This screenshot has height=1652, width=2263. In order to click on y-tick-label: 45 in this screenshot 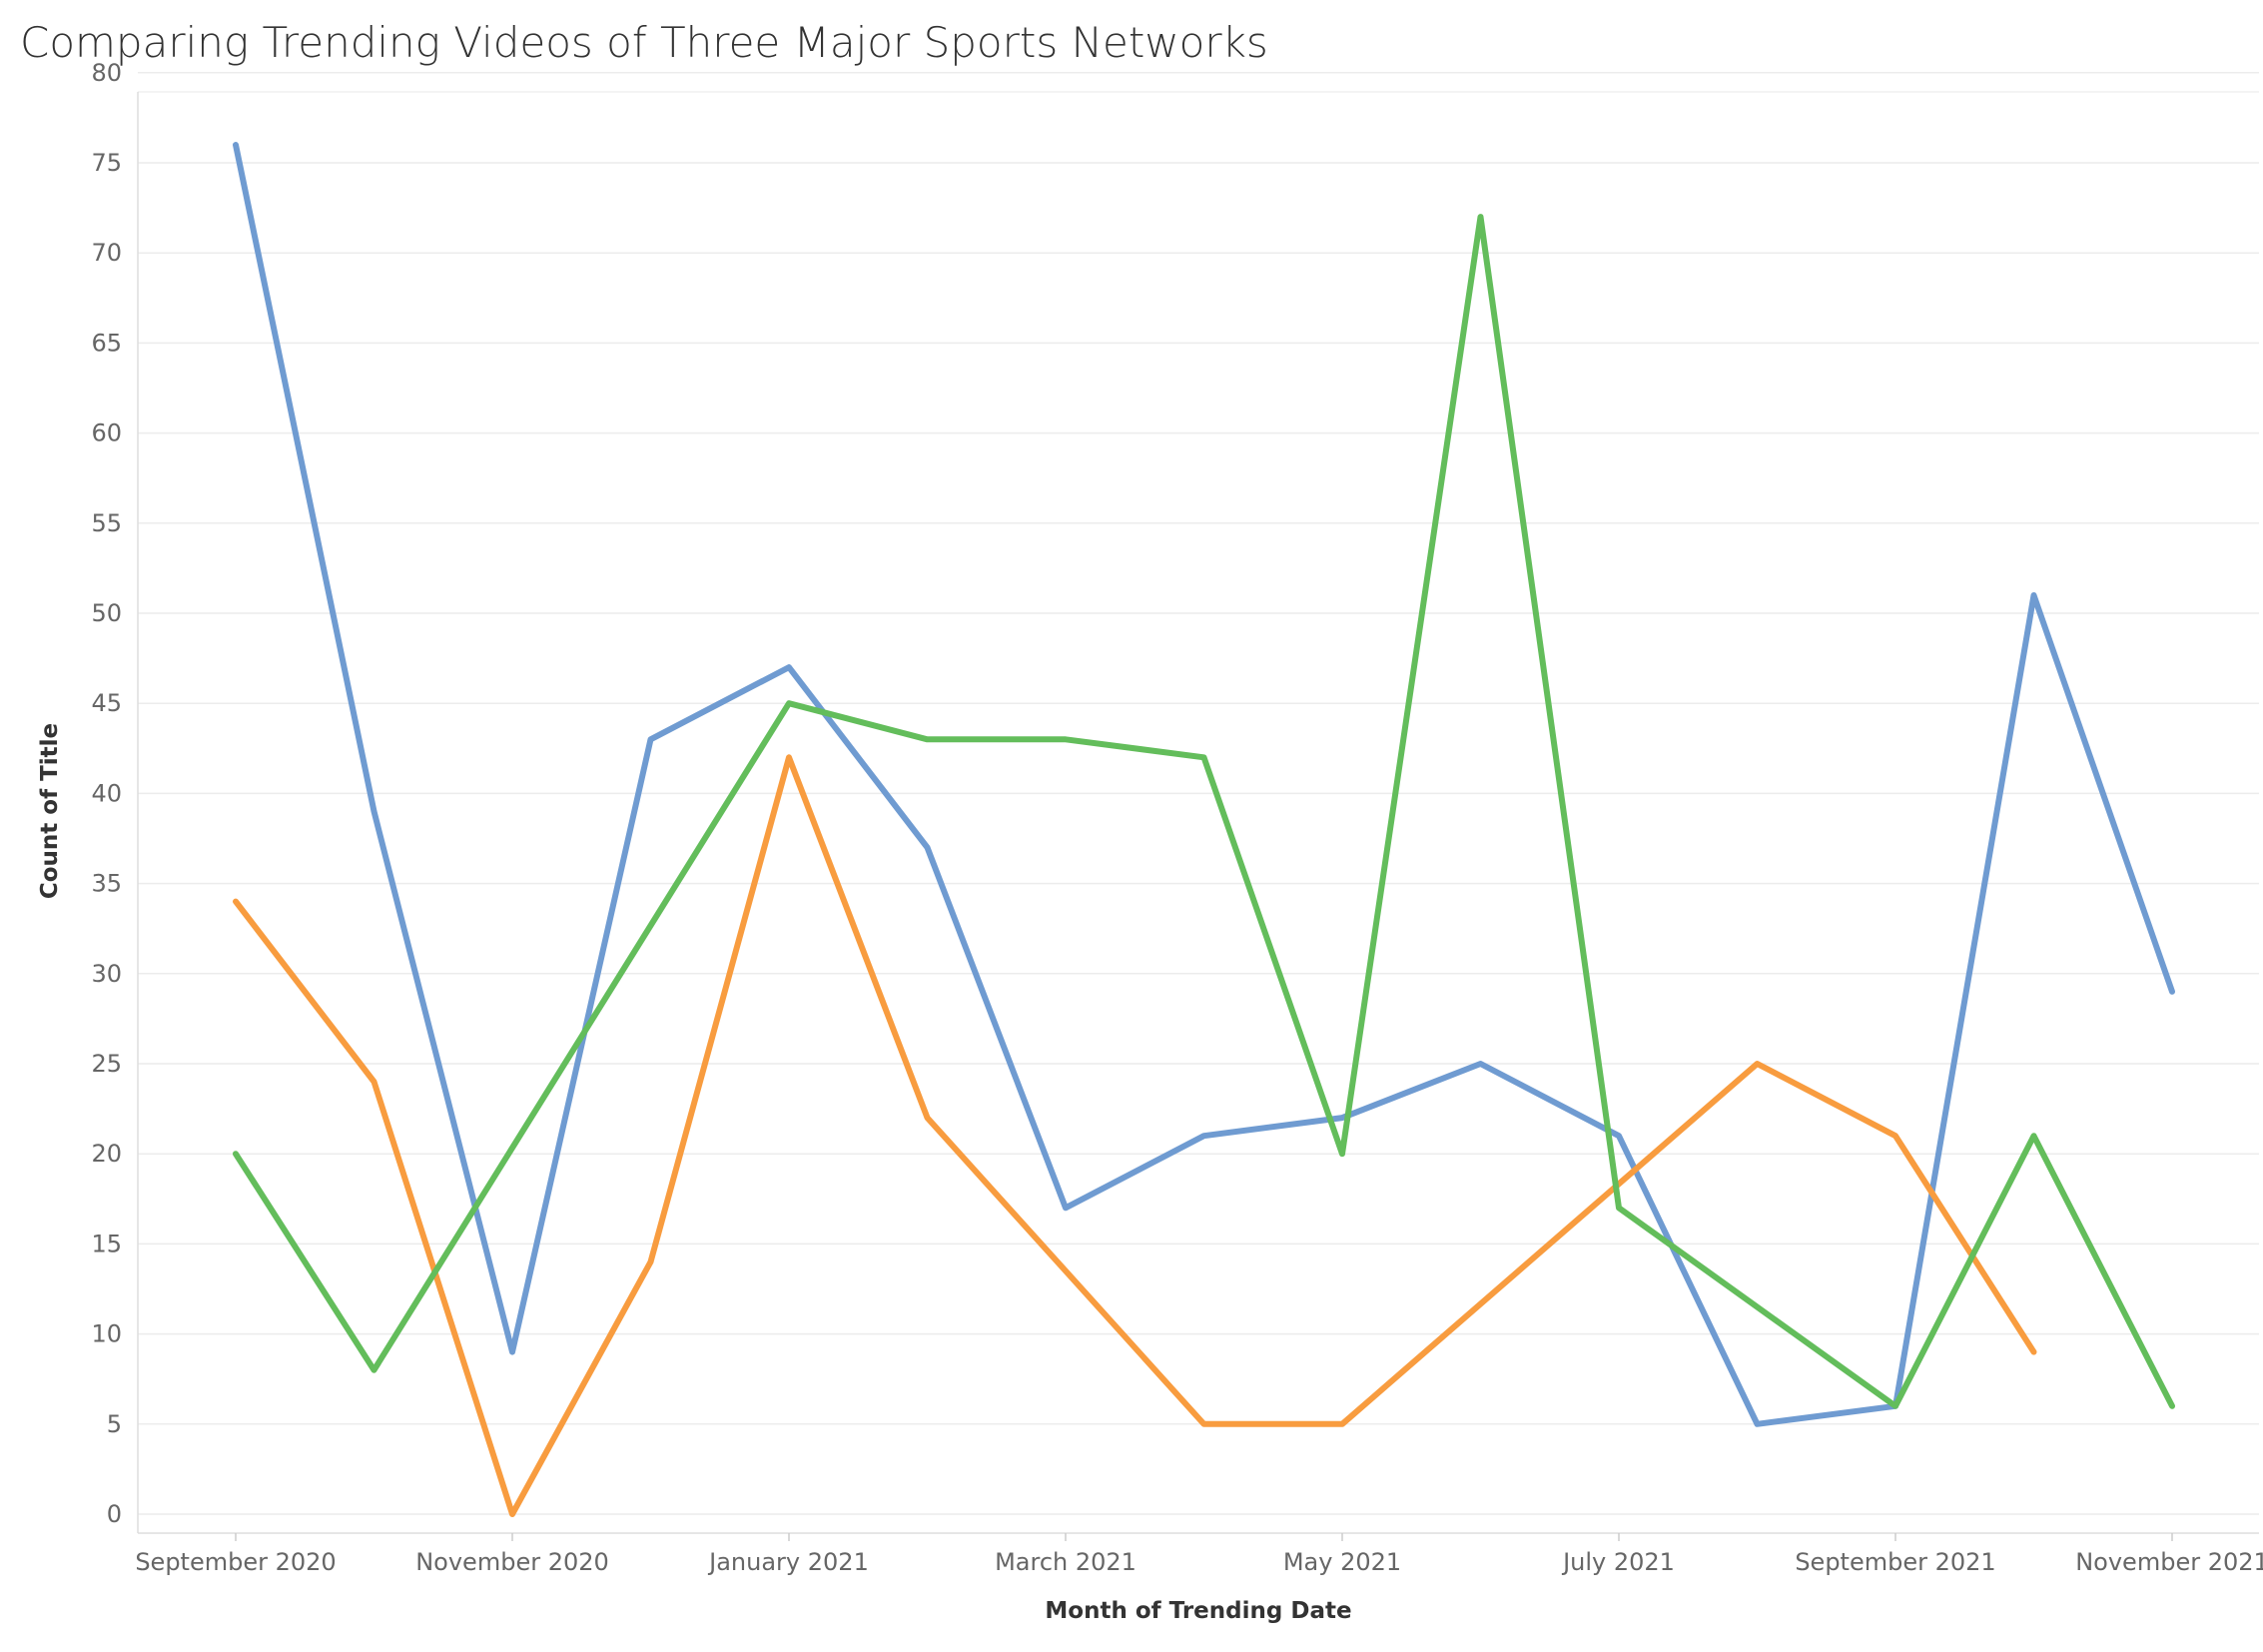, I will do `click(106, 703)`.